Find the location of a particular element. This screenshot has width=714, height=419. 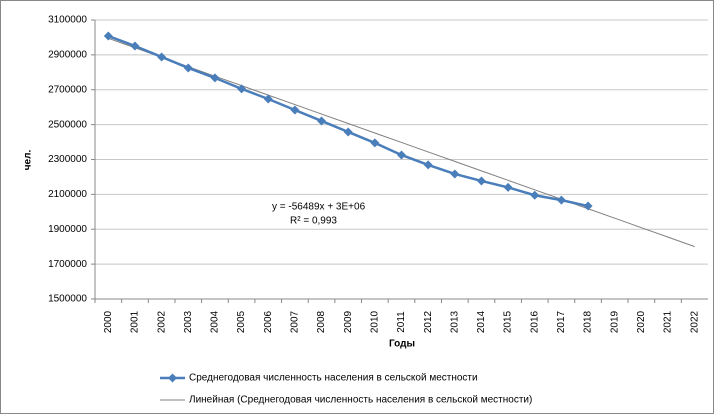

x-tick-label: 2018 is located at coordinates (588, 321).